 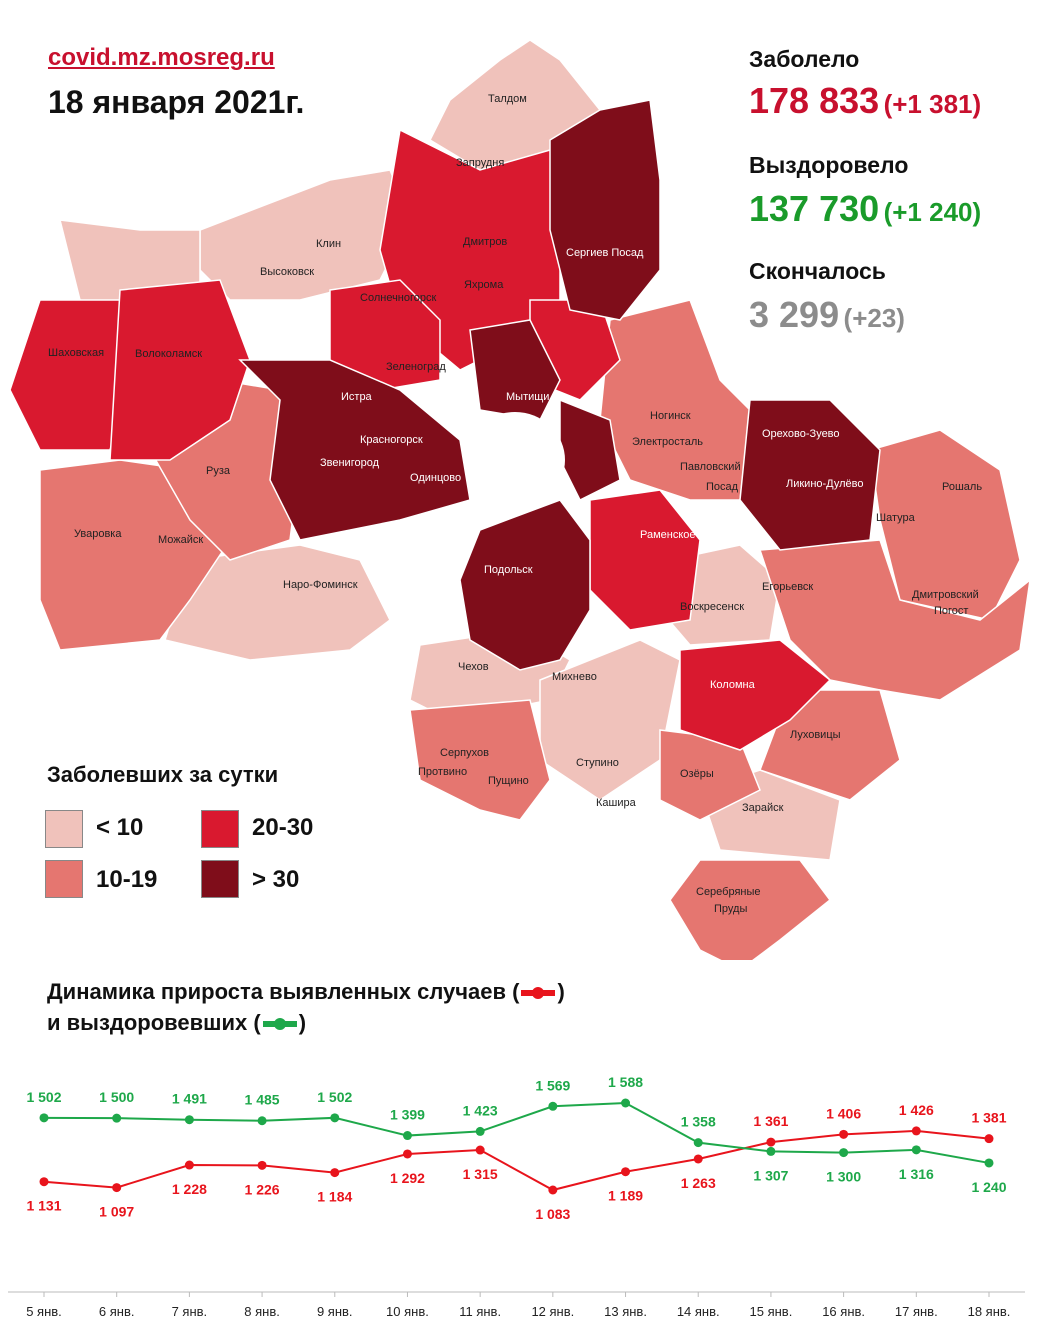 What do you see at coordinates (951, 611) in the screenshot?
I see `map-label-dm-pogost-2: Погост` at bounding box center [951, 611].